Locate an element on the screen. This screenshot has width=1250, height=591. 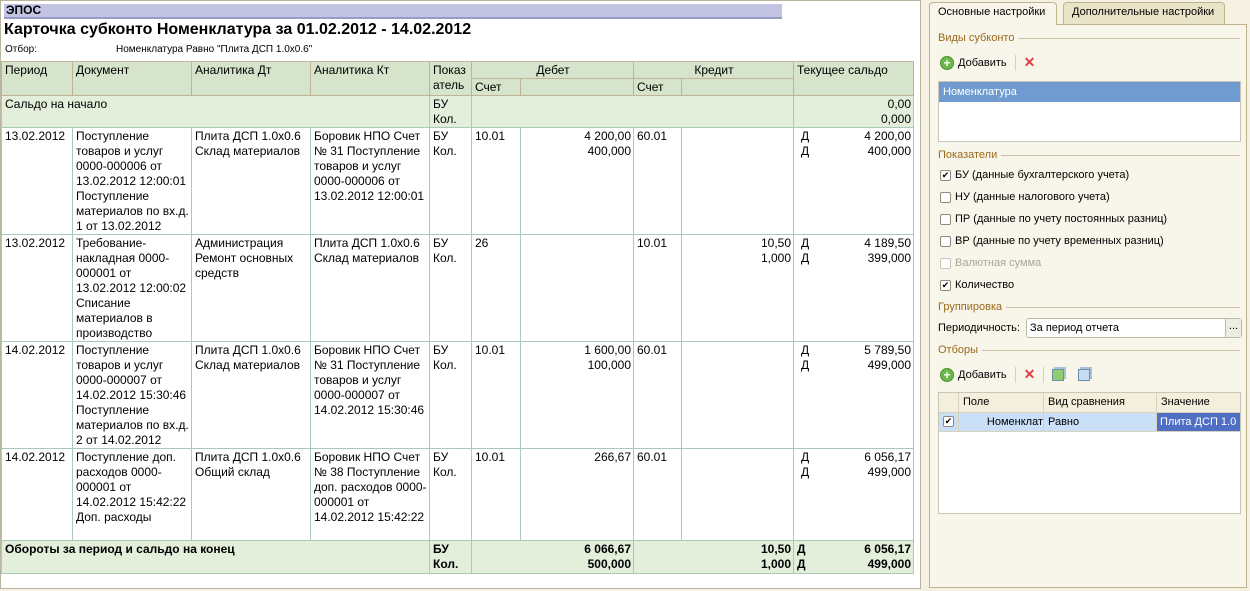
cell-debit-account: 26 is located at coordinates (496, 288).